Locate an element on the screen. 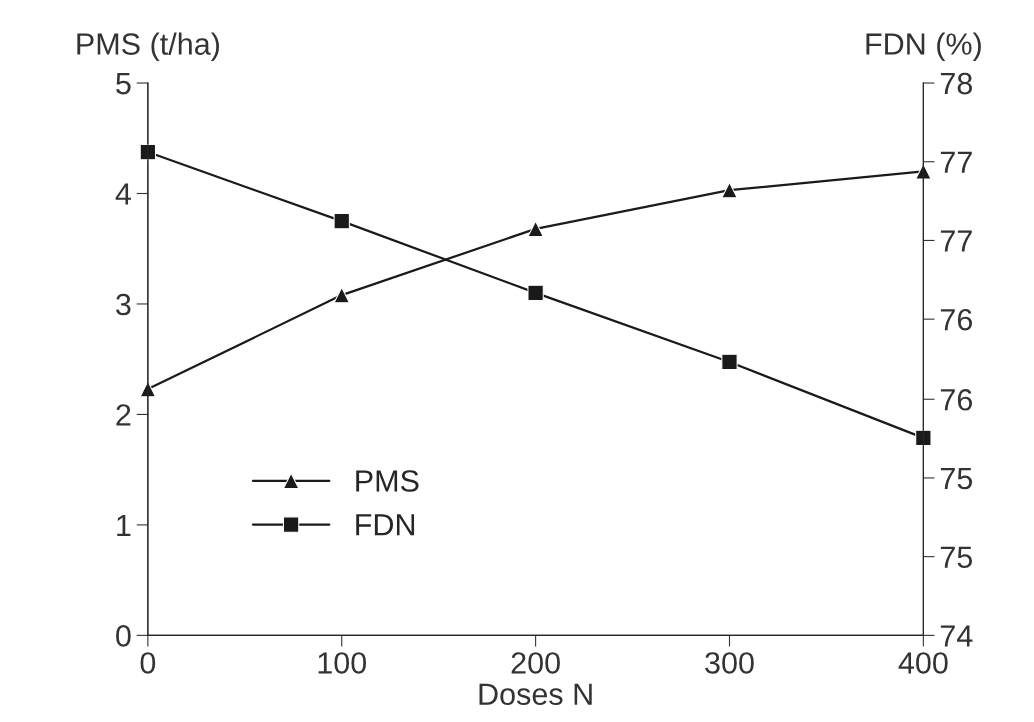  x-tick-label: 400 is located at coordinates (923, 663).